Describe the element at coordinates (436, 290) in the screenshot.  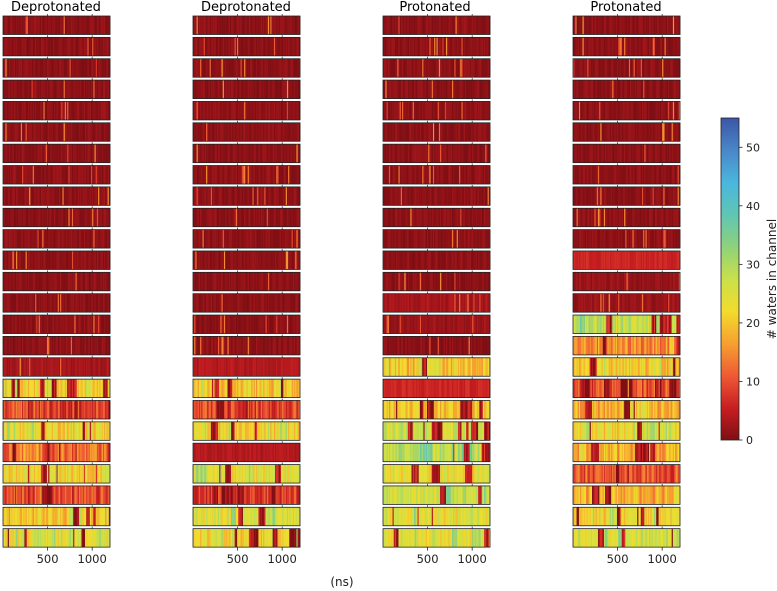
I see `panel-3: 500 1000` at that location.